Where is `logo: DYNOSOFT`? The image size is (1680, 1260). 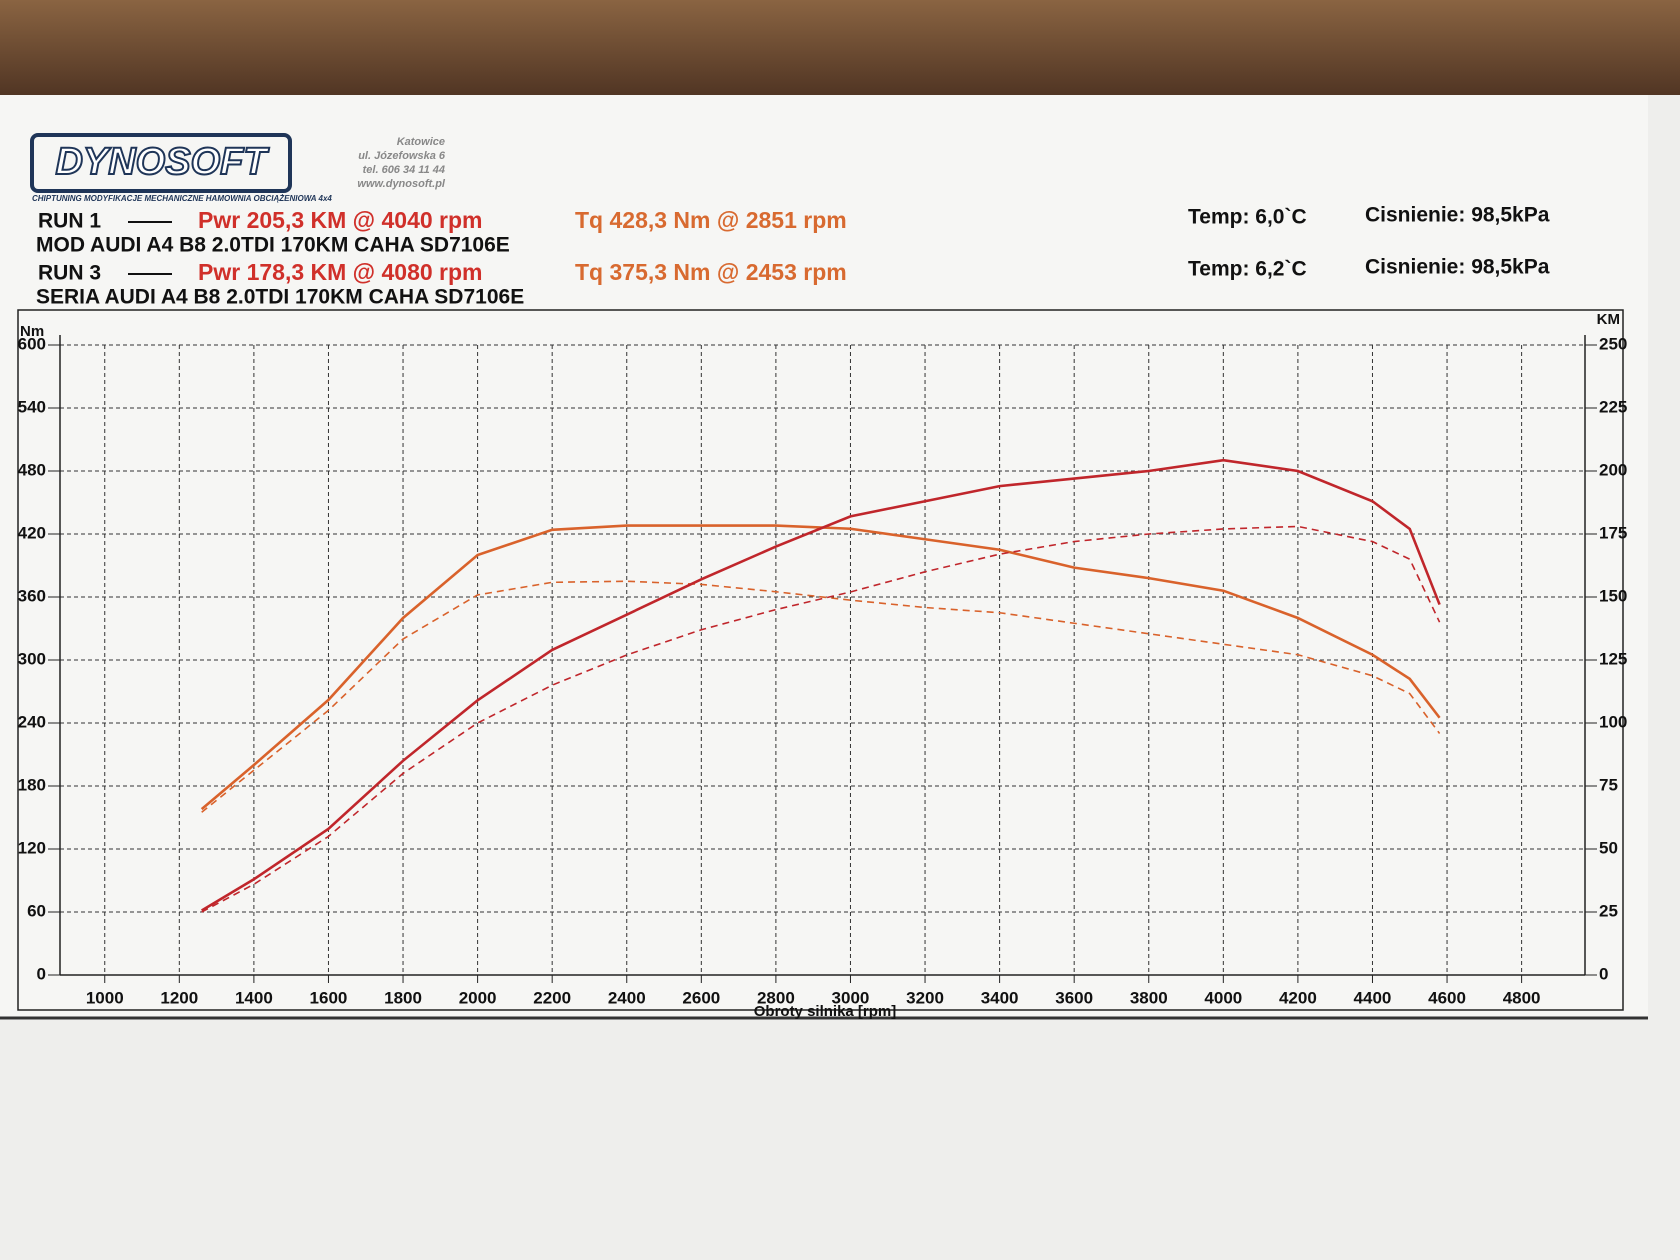 logo: DYNOSOFT is located at coordinates (162, 162).